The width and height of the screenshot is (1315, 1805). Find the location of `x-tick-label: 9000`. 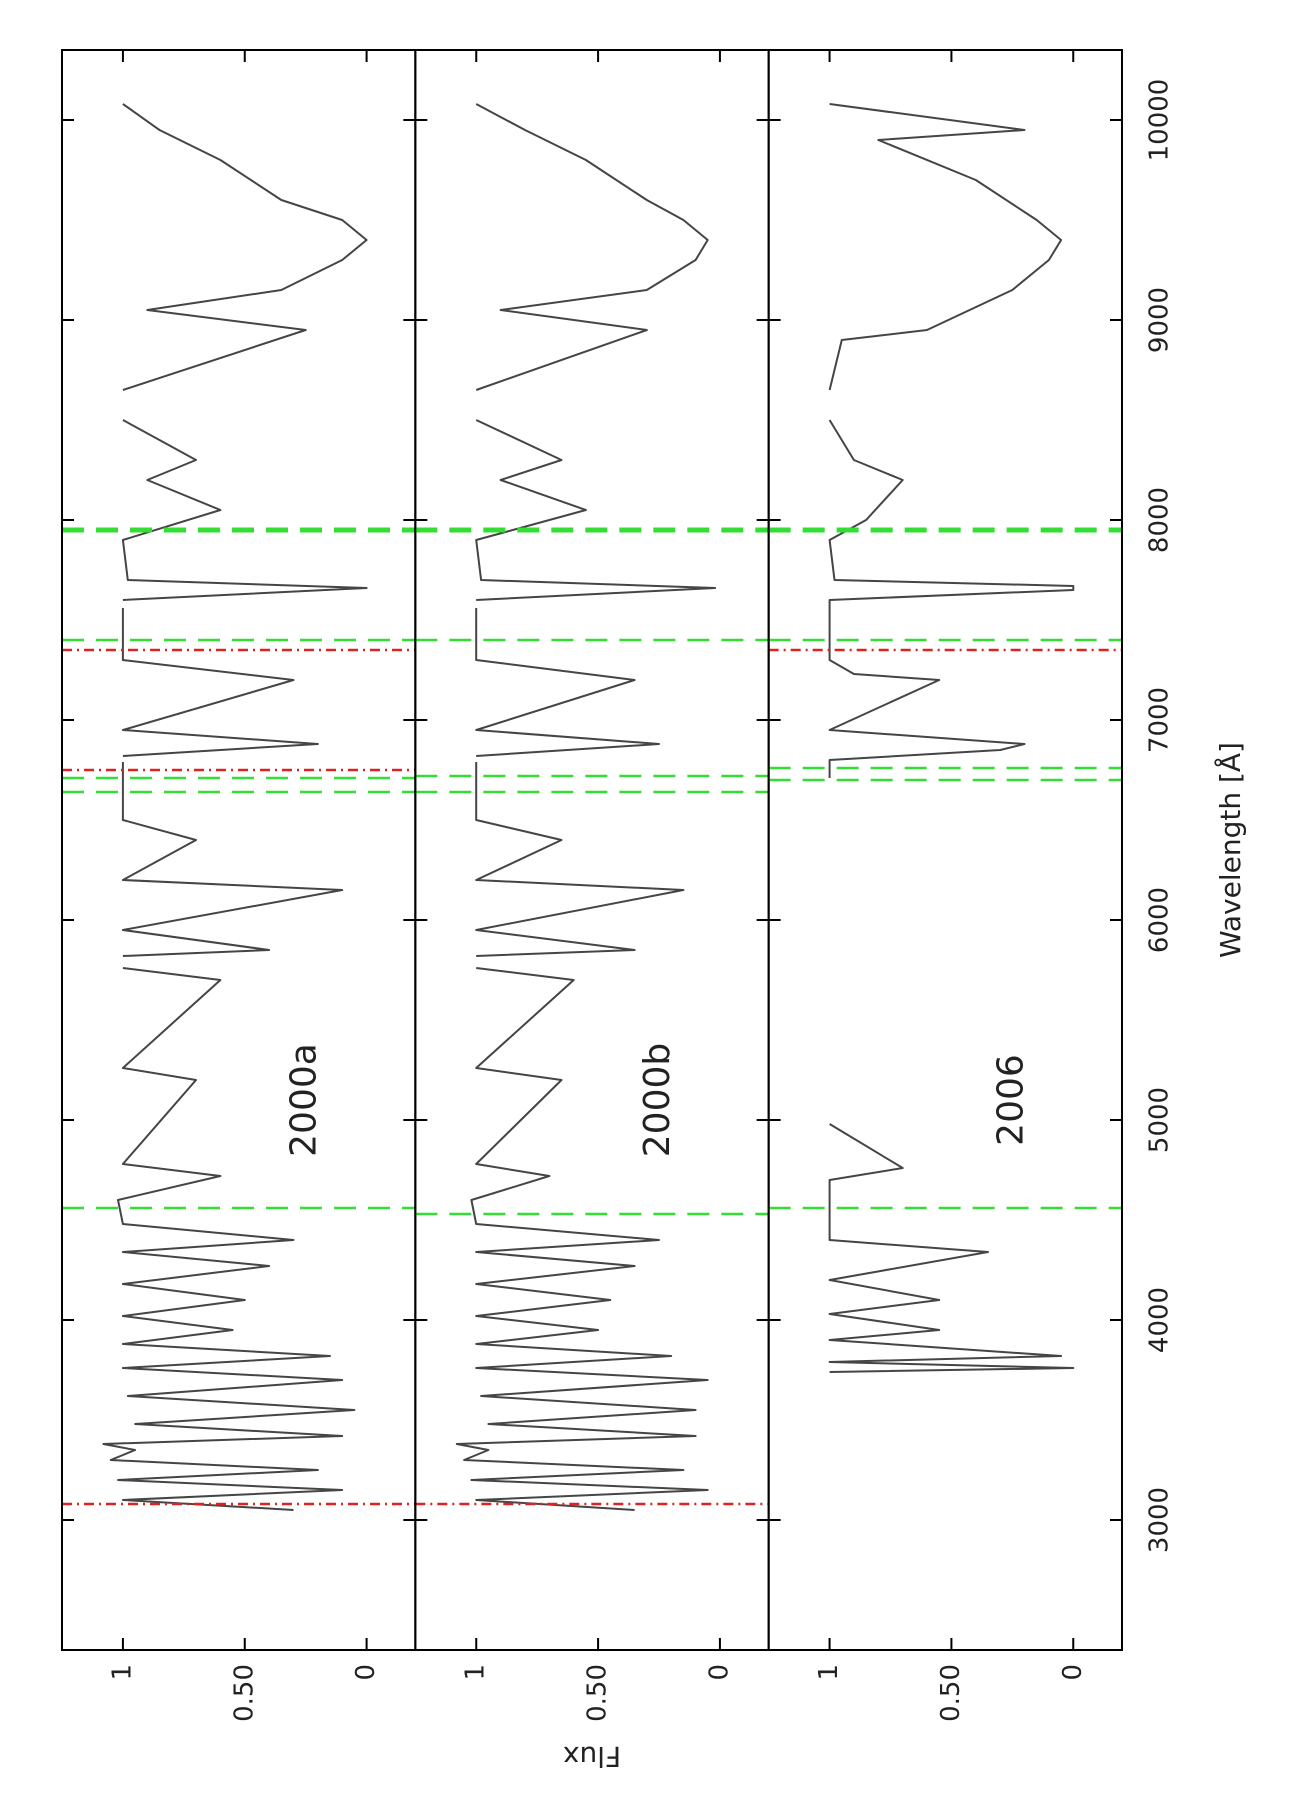

x-tick-label: 9000 is located at coordinates (1159, 320).